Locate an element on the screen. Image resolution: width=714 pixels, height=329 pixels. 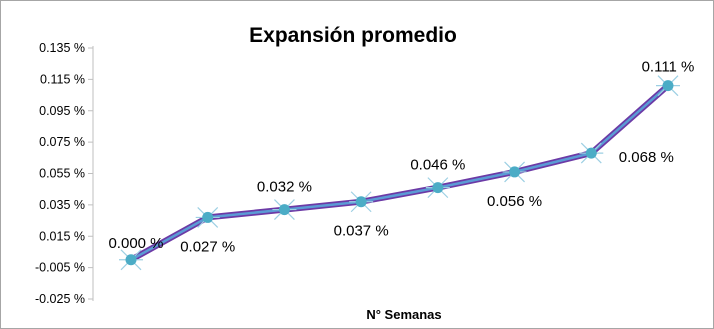
data-label: 0.068 % is located at coordinates (646, 157).